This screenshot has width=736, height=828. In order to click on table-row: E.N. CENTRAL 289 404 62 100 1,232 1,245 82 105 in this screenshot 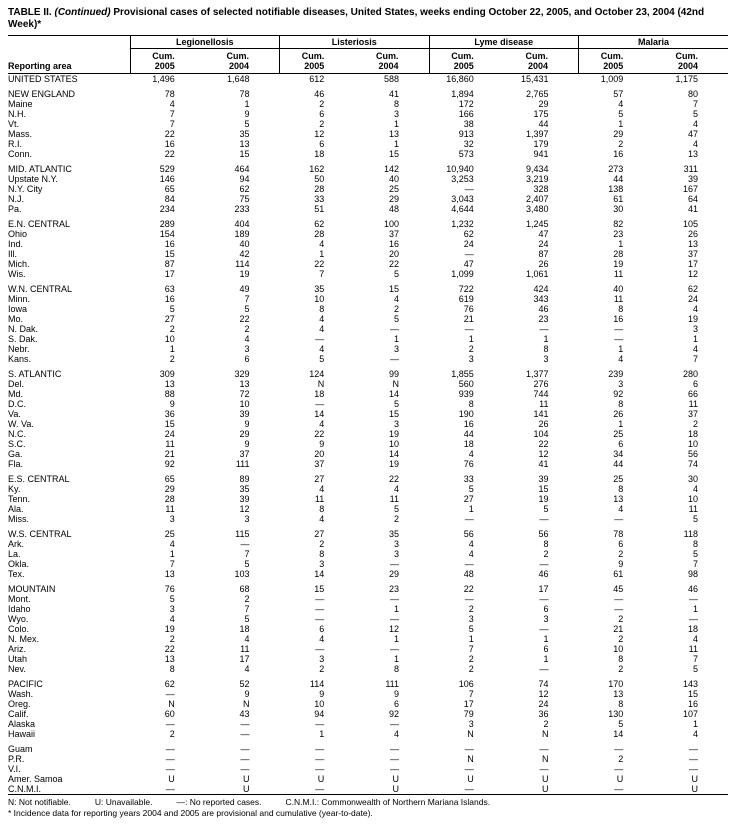, I will do `click(368, 224)`.